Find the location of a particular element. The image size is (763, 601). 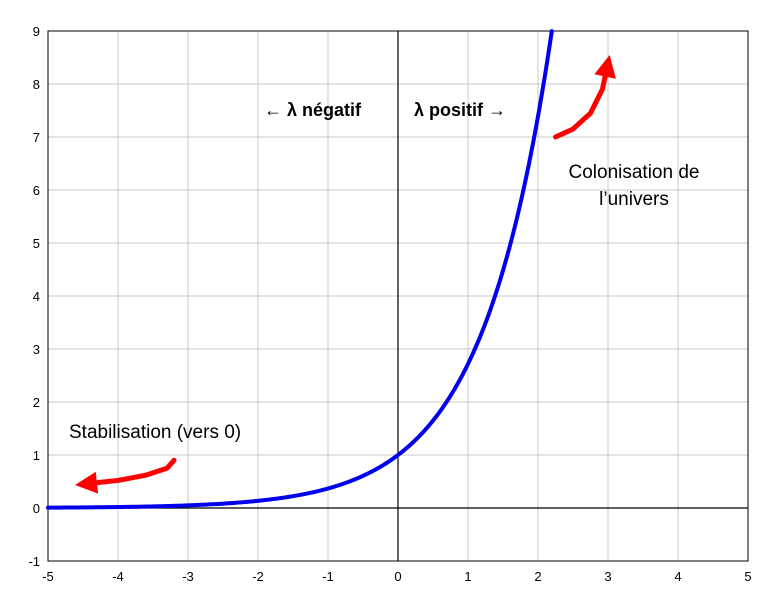

y-tick-label-5: 4 is located at coordinates (36, 296).